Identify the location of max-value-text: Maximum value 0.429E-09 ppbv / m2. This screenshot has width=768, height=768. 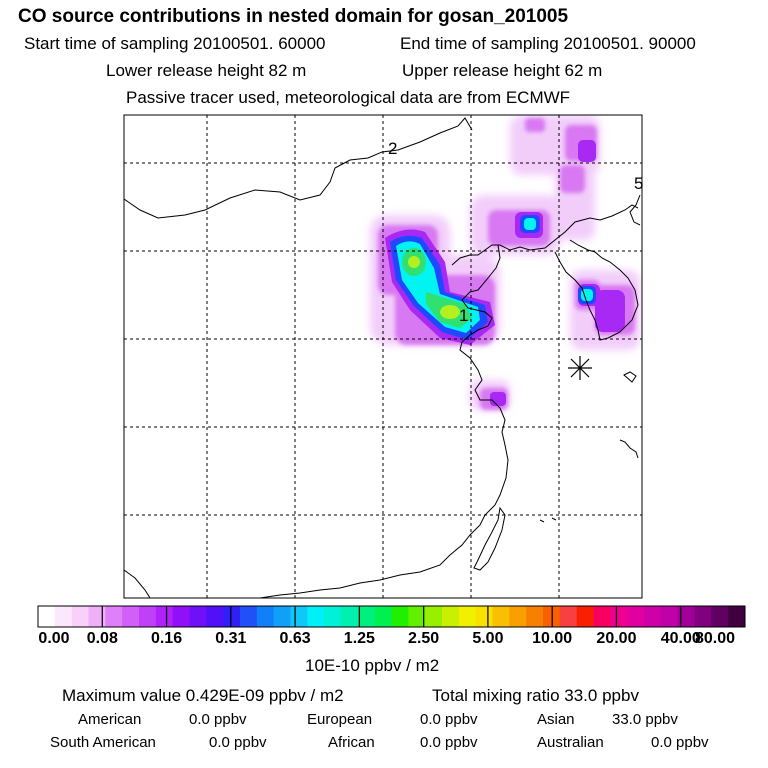
(203, 695).